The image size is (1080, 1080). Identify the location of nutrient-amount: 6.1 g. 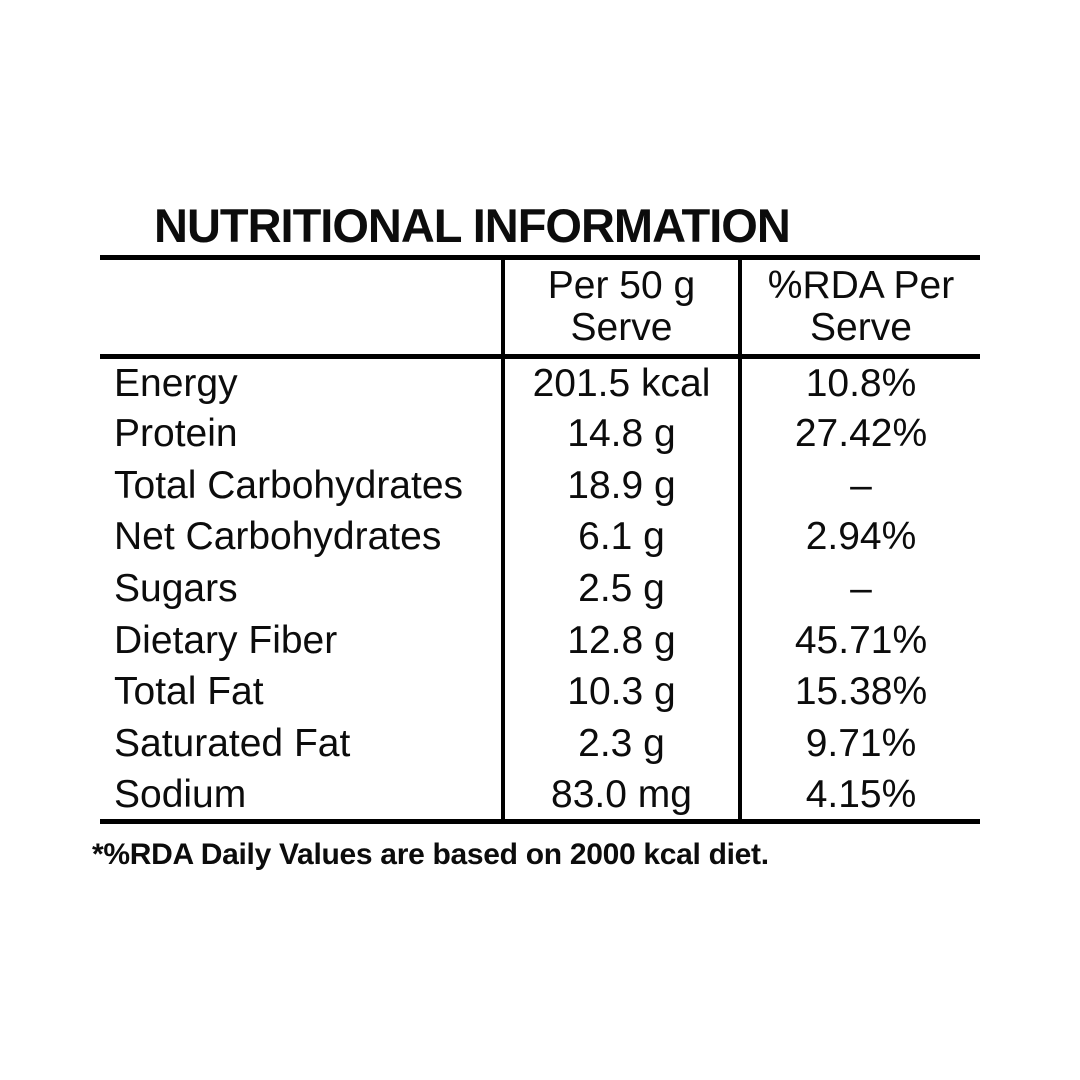
(621, 537).